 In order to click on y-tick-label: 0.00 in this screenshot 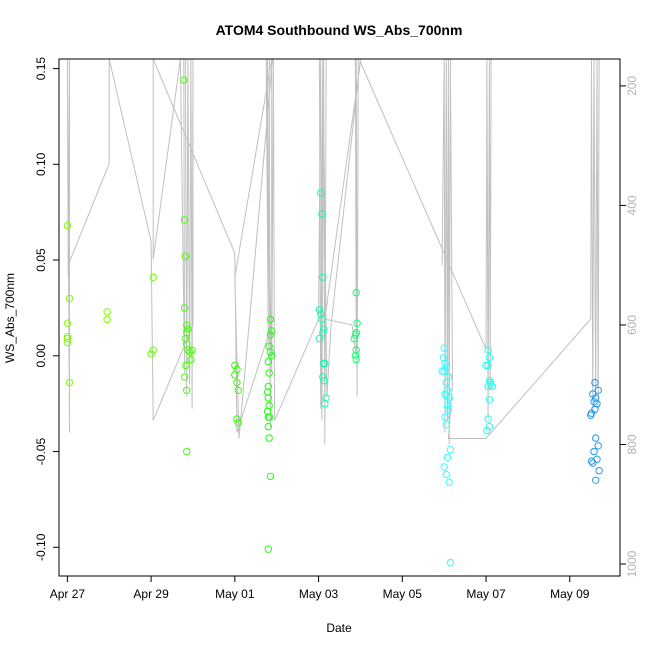, I will do `click(41, 356)`.